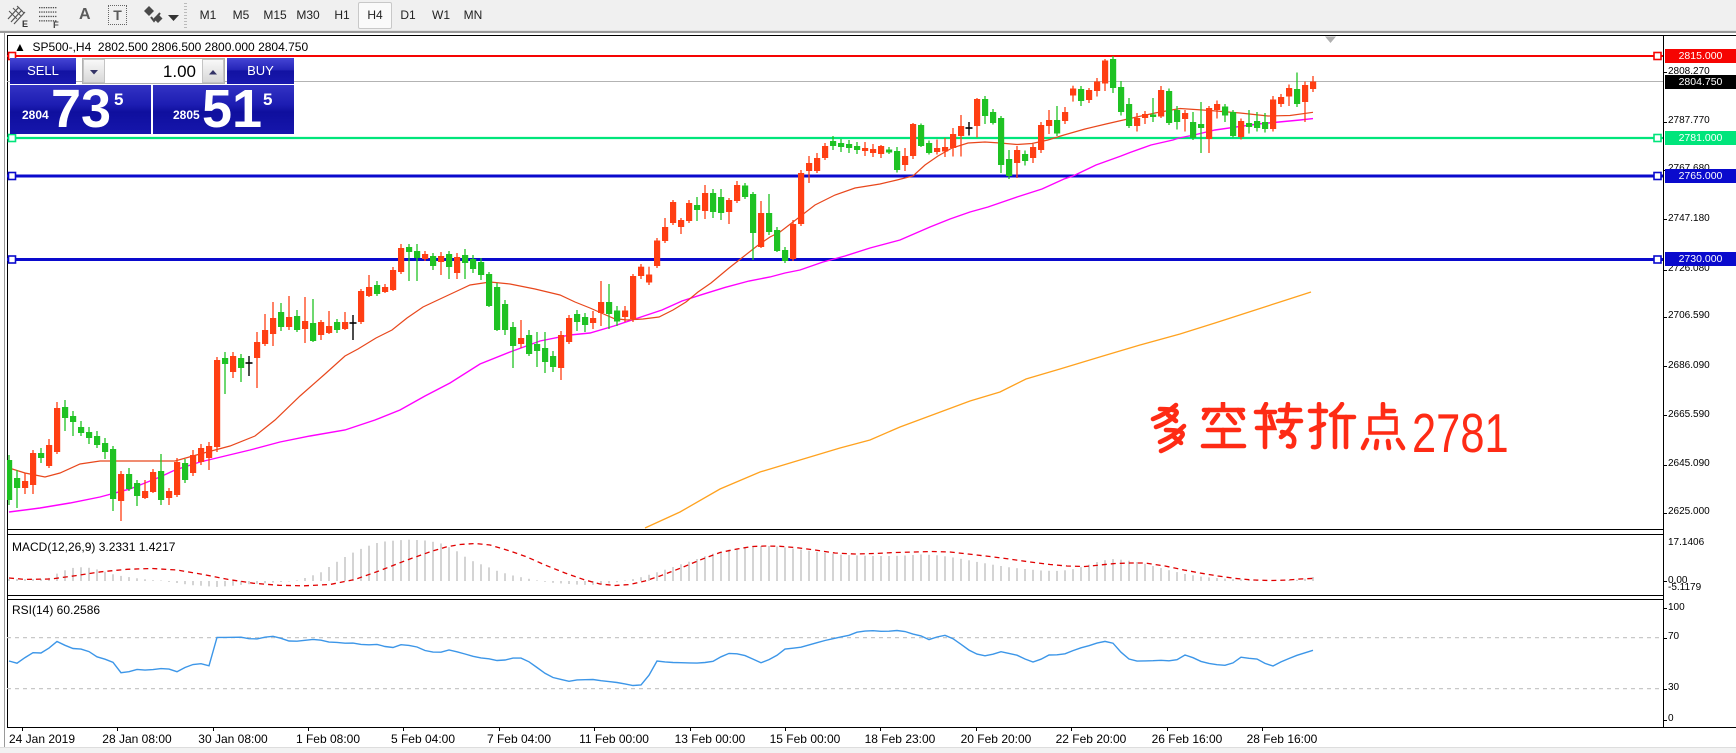  Describe the element at coordinates (56, 24) in the screenshot. I see `svg-text: F` at that location.